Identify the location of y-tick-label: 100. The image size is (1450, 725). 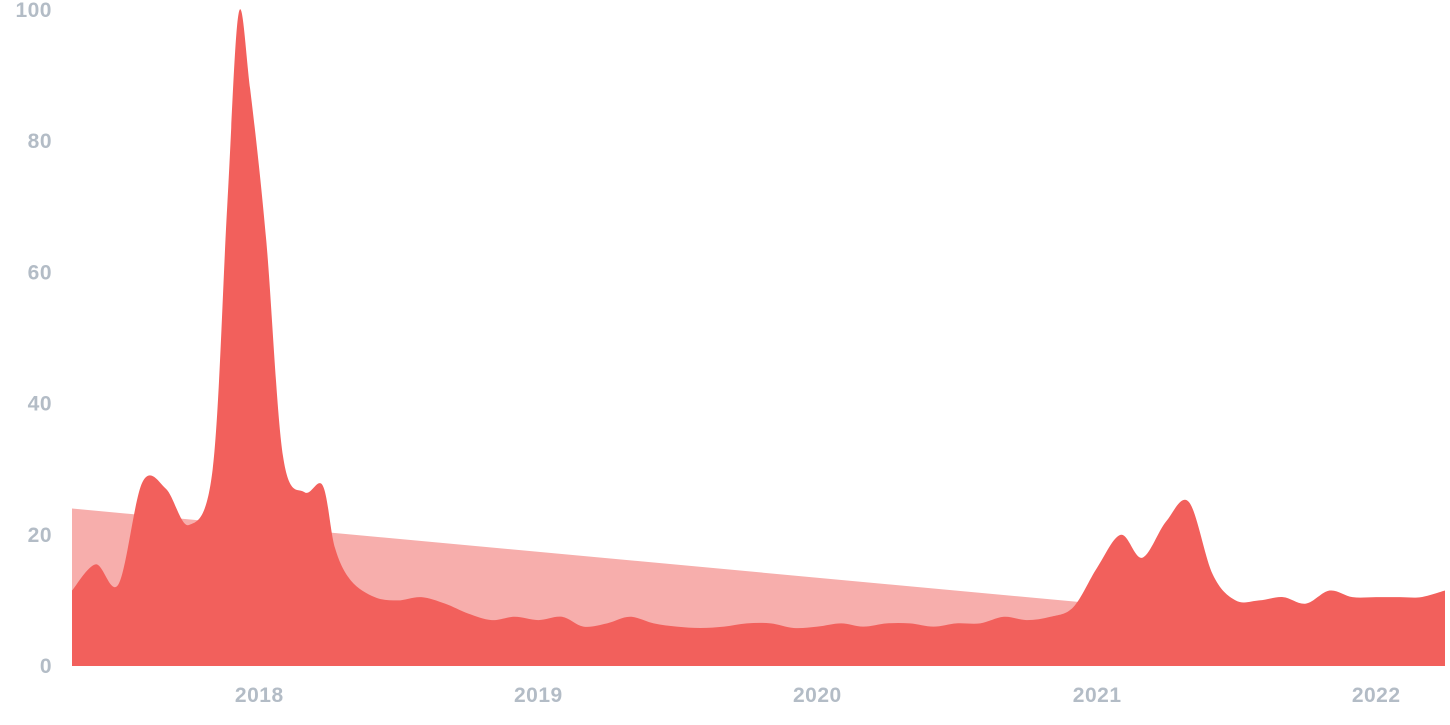
(33, 11).